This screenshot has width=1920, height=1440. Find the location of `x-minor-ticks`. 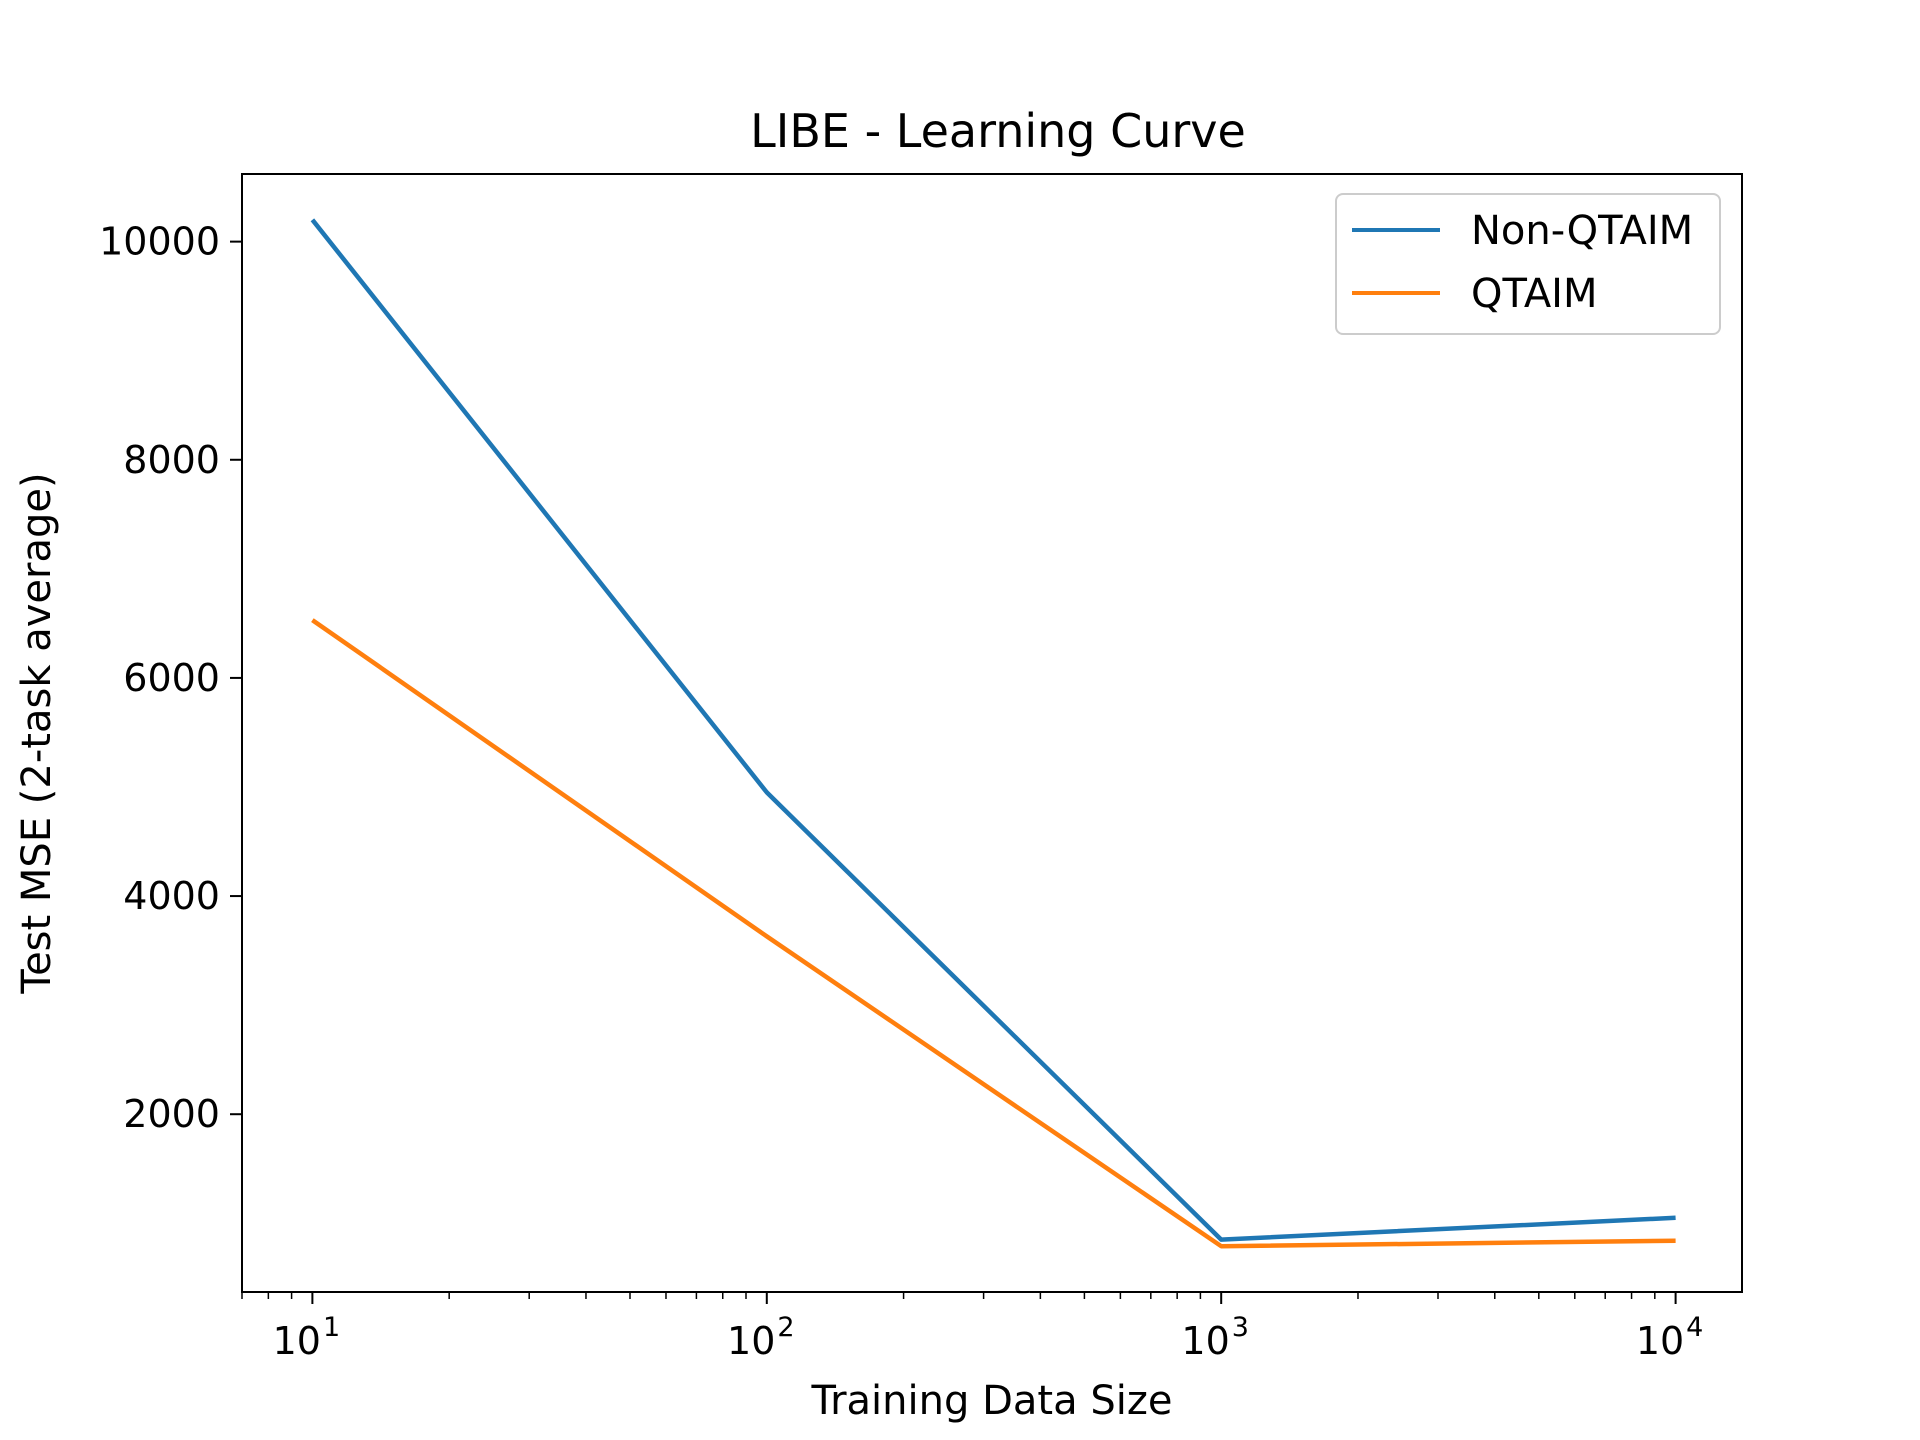

x-minor-ticks is located at coordinates (948, 1295).